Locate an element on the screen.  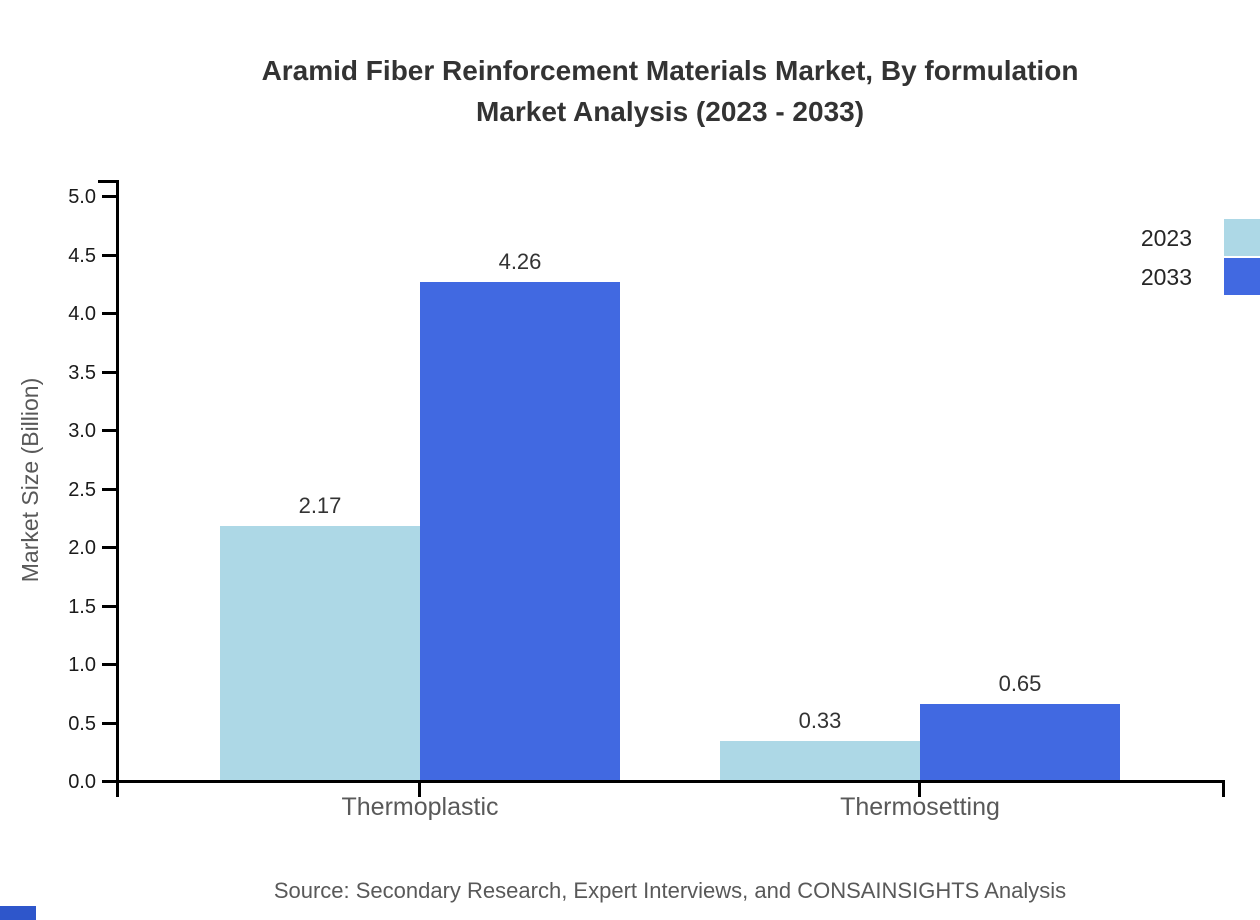
legend-label-2033: 2033 is located at coordinates (1166, 277).